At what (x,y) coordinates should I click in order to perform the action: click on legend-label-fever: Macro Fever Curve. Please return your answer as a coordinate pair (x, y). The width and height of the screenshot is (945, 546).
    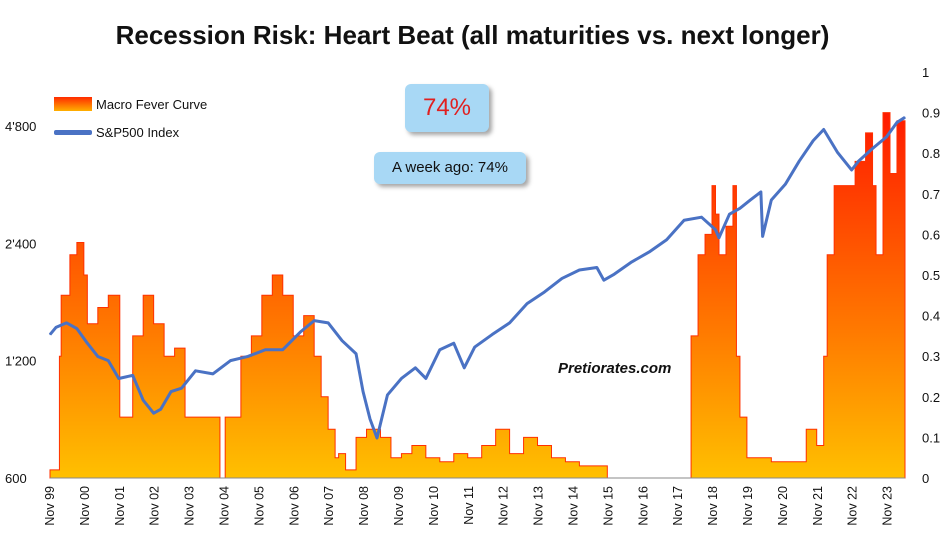
    Looking at the image, I should click on (152, 104).